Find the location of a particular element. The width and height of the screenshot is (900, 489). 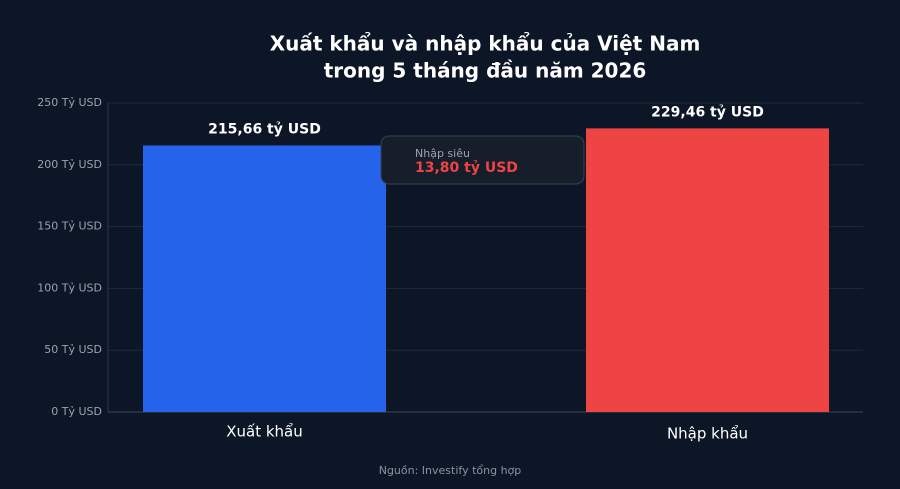

y-tick-label: 250 Tỷ USD is located at coordinates (69, 102).